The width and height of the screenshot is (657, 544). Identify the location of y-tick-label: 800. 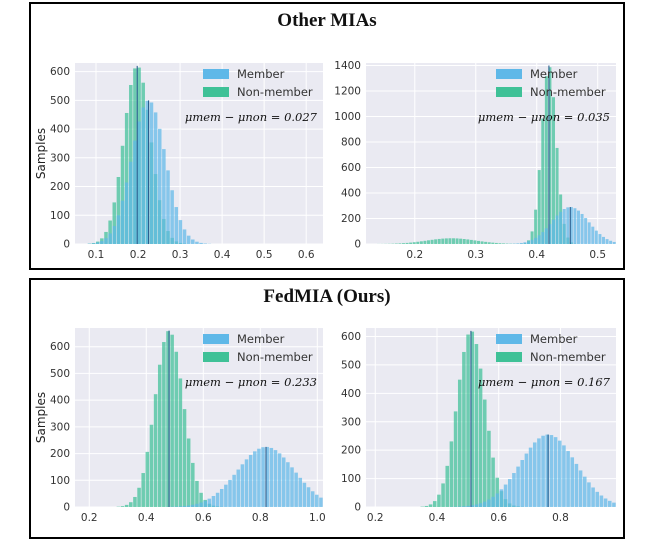
(351, 143).